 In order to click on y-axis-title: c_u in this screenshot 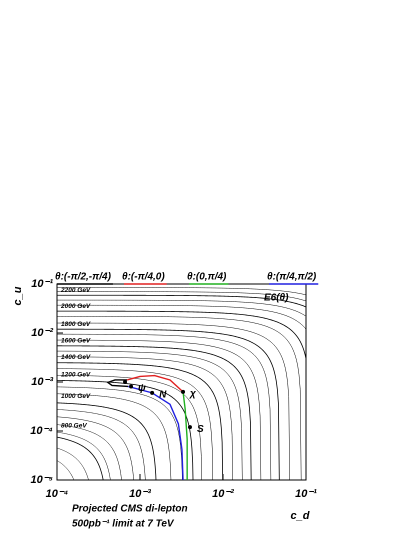, I will do `click(18, 295)`.